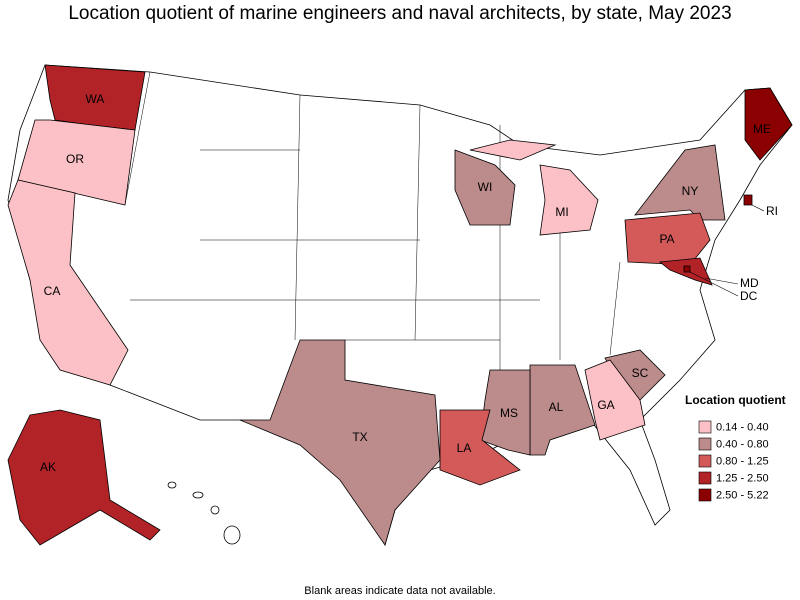 This screenshot has height=600, width=800. I want to click on state-label: NY, so click(690, 191).